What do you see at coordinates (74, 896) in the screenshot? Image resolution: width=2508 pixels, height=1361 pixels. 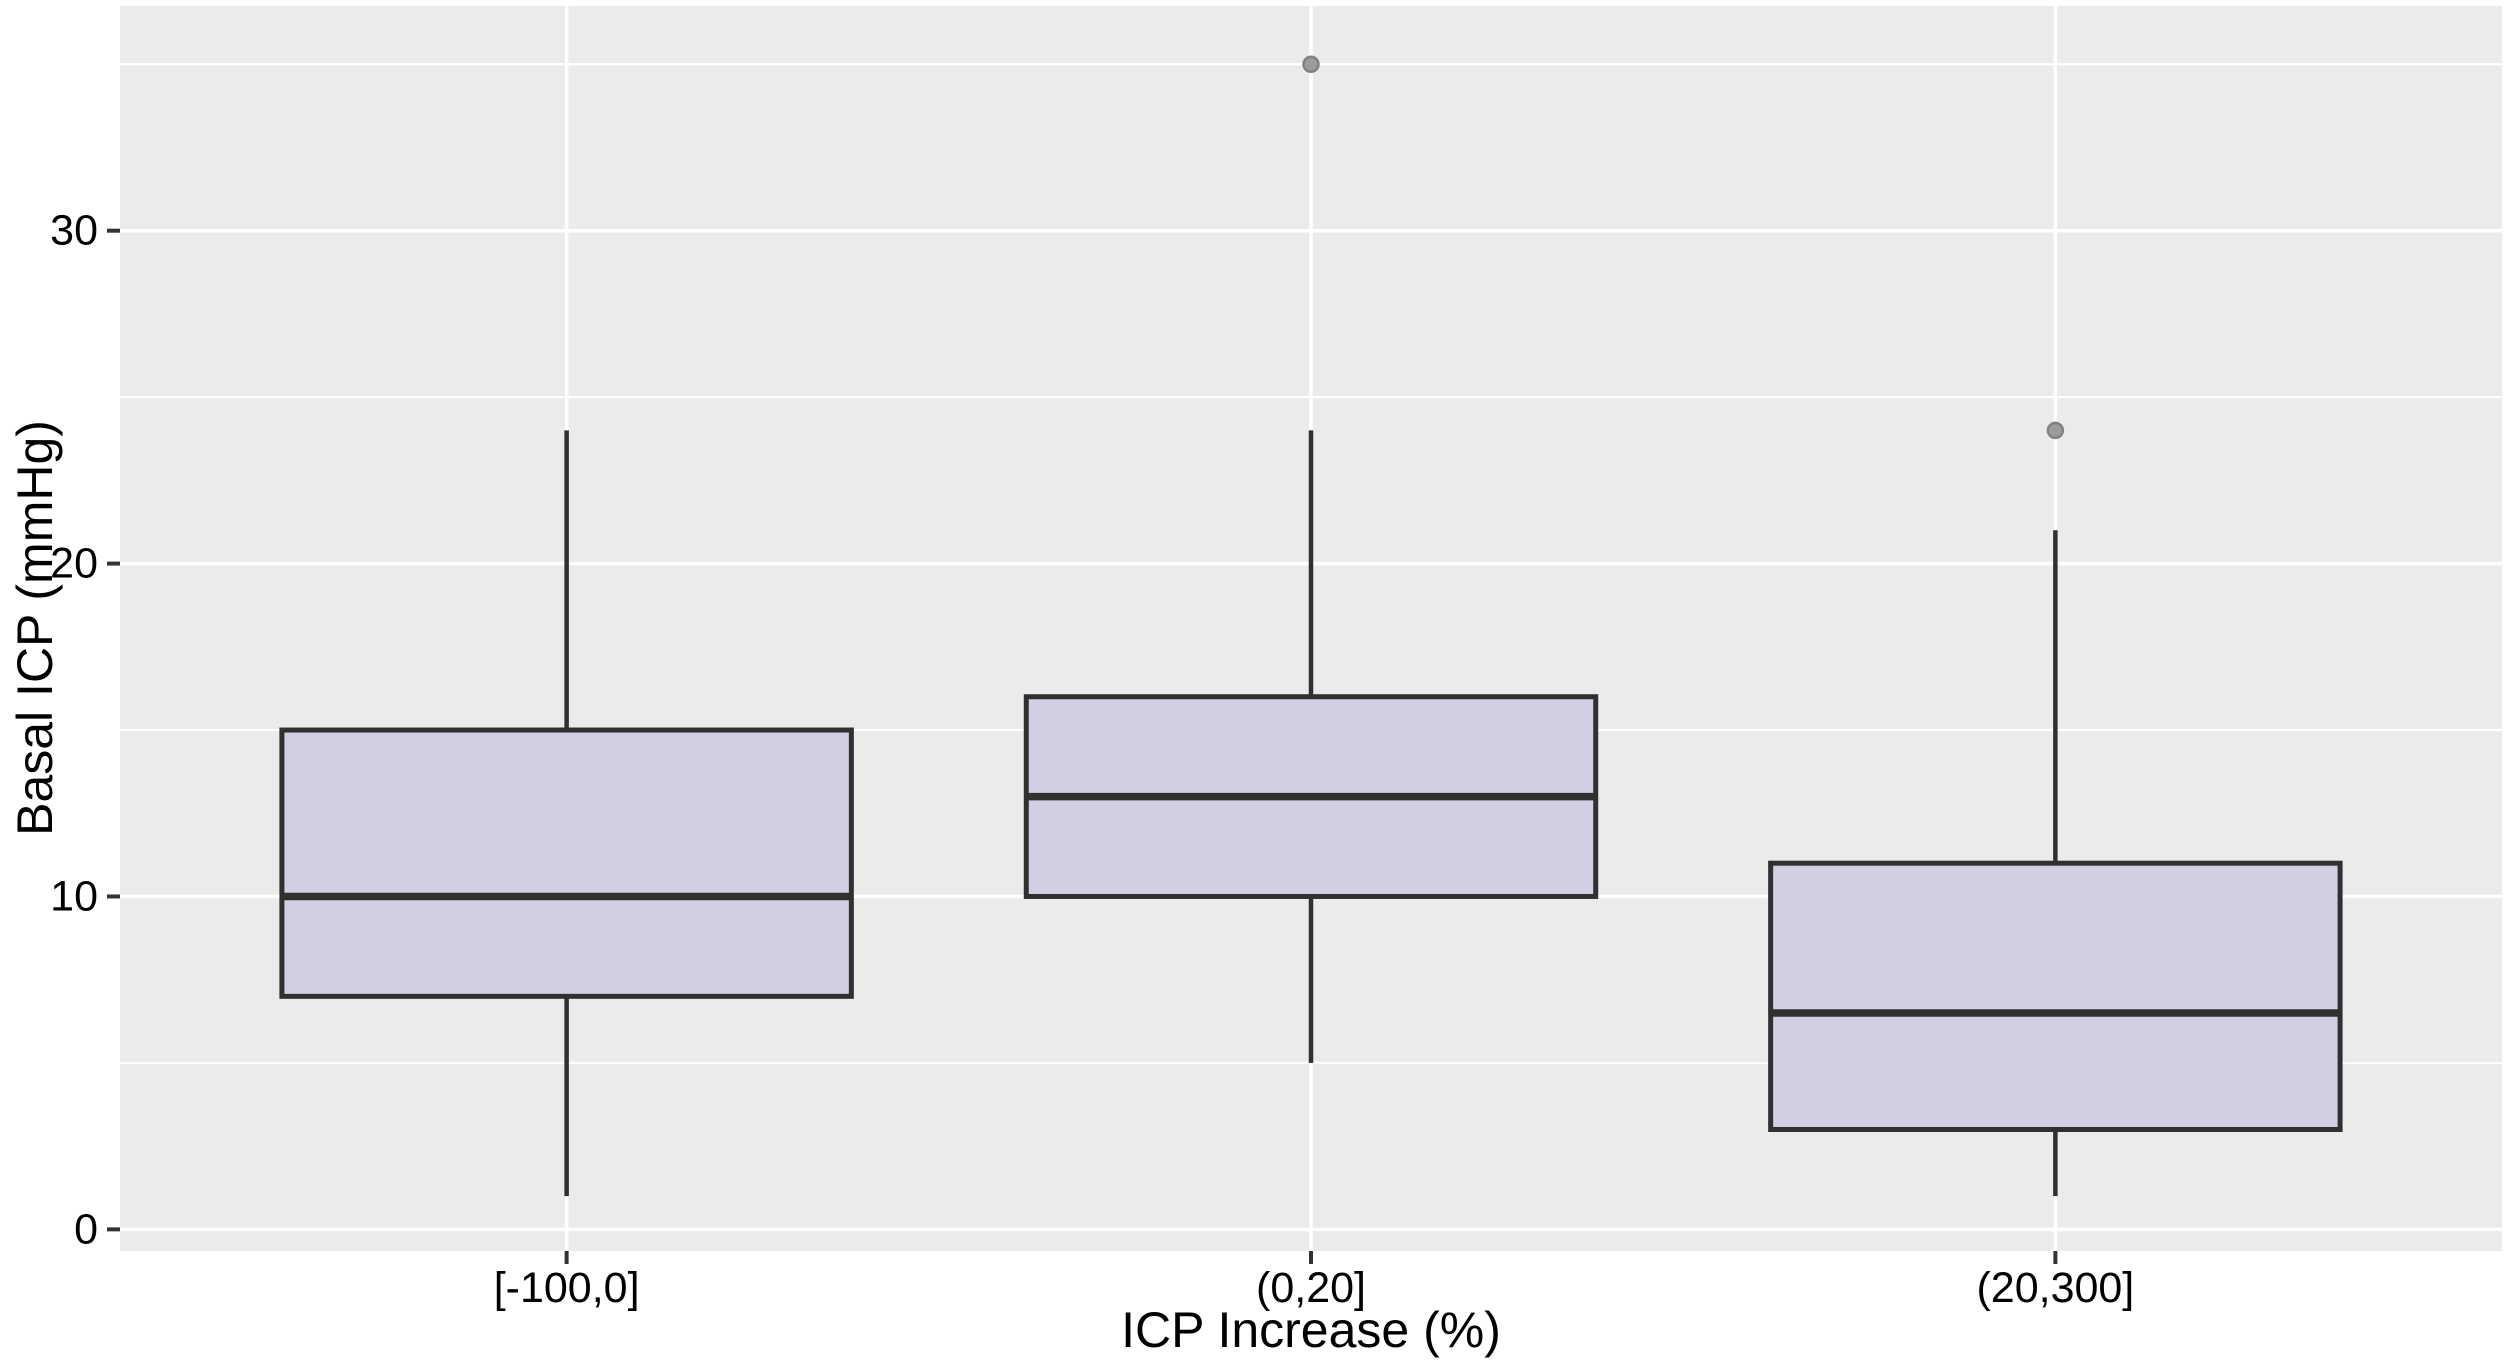 I see `y-tick-label-10: 10` at bounding box center [74, 896].